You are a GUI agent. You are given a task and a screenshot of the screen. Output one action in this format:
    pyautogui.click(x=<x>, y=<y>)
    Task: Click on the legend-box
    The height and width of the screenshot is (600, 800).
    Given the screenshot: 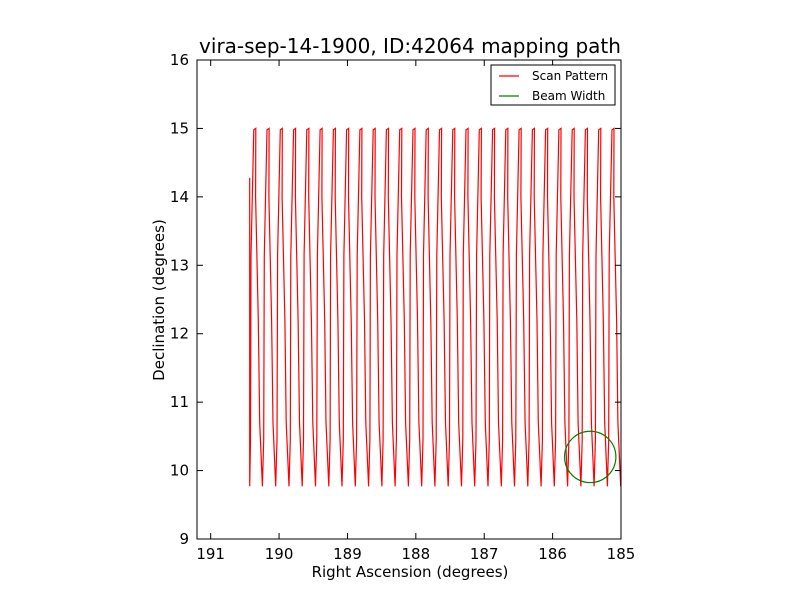 What is the action you would take?
    pyautogui.click(x=553, y=85)
    